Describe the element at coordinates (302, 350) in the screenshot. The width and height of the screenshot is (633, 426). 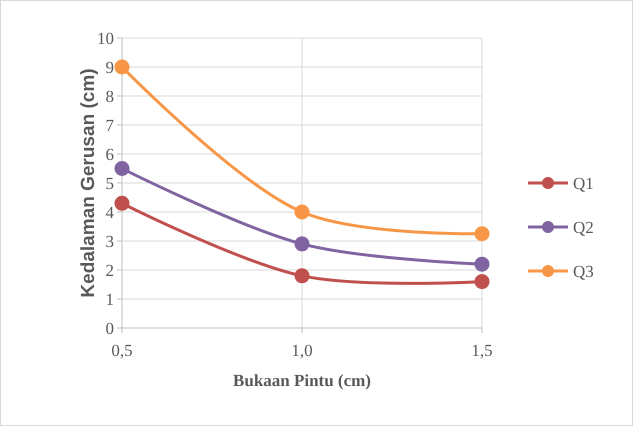
I see `x-tick-label: 1,0` at that location.